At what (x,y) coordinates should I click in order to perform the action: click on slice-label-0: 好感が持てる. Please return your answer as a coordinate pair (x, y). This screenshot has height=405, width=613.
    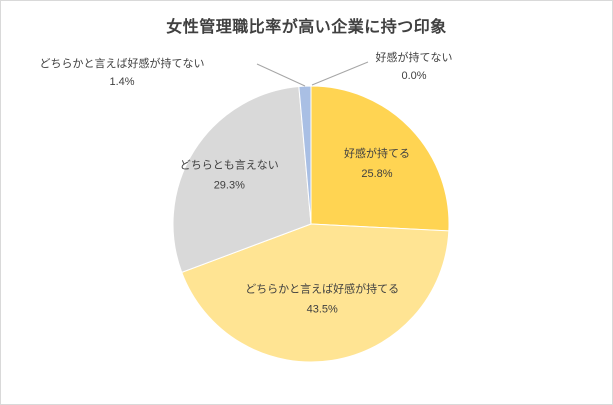
    Looking at the image, I should click on (377, 153).